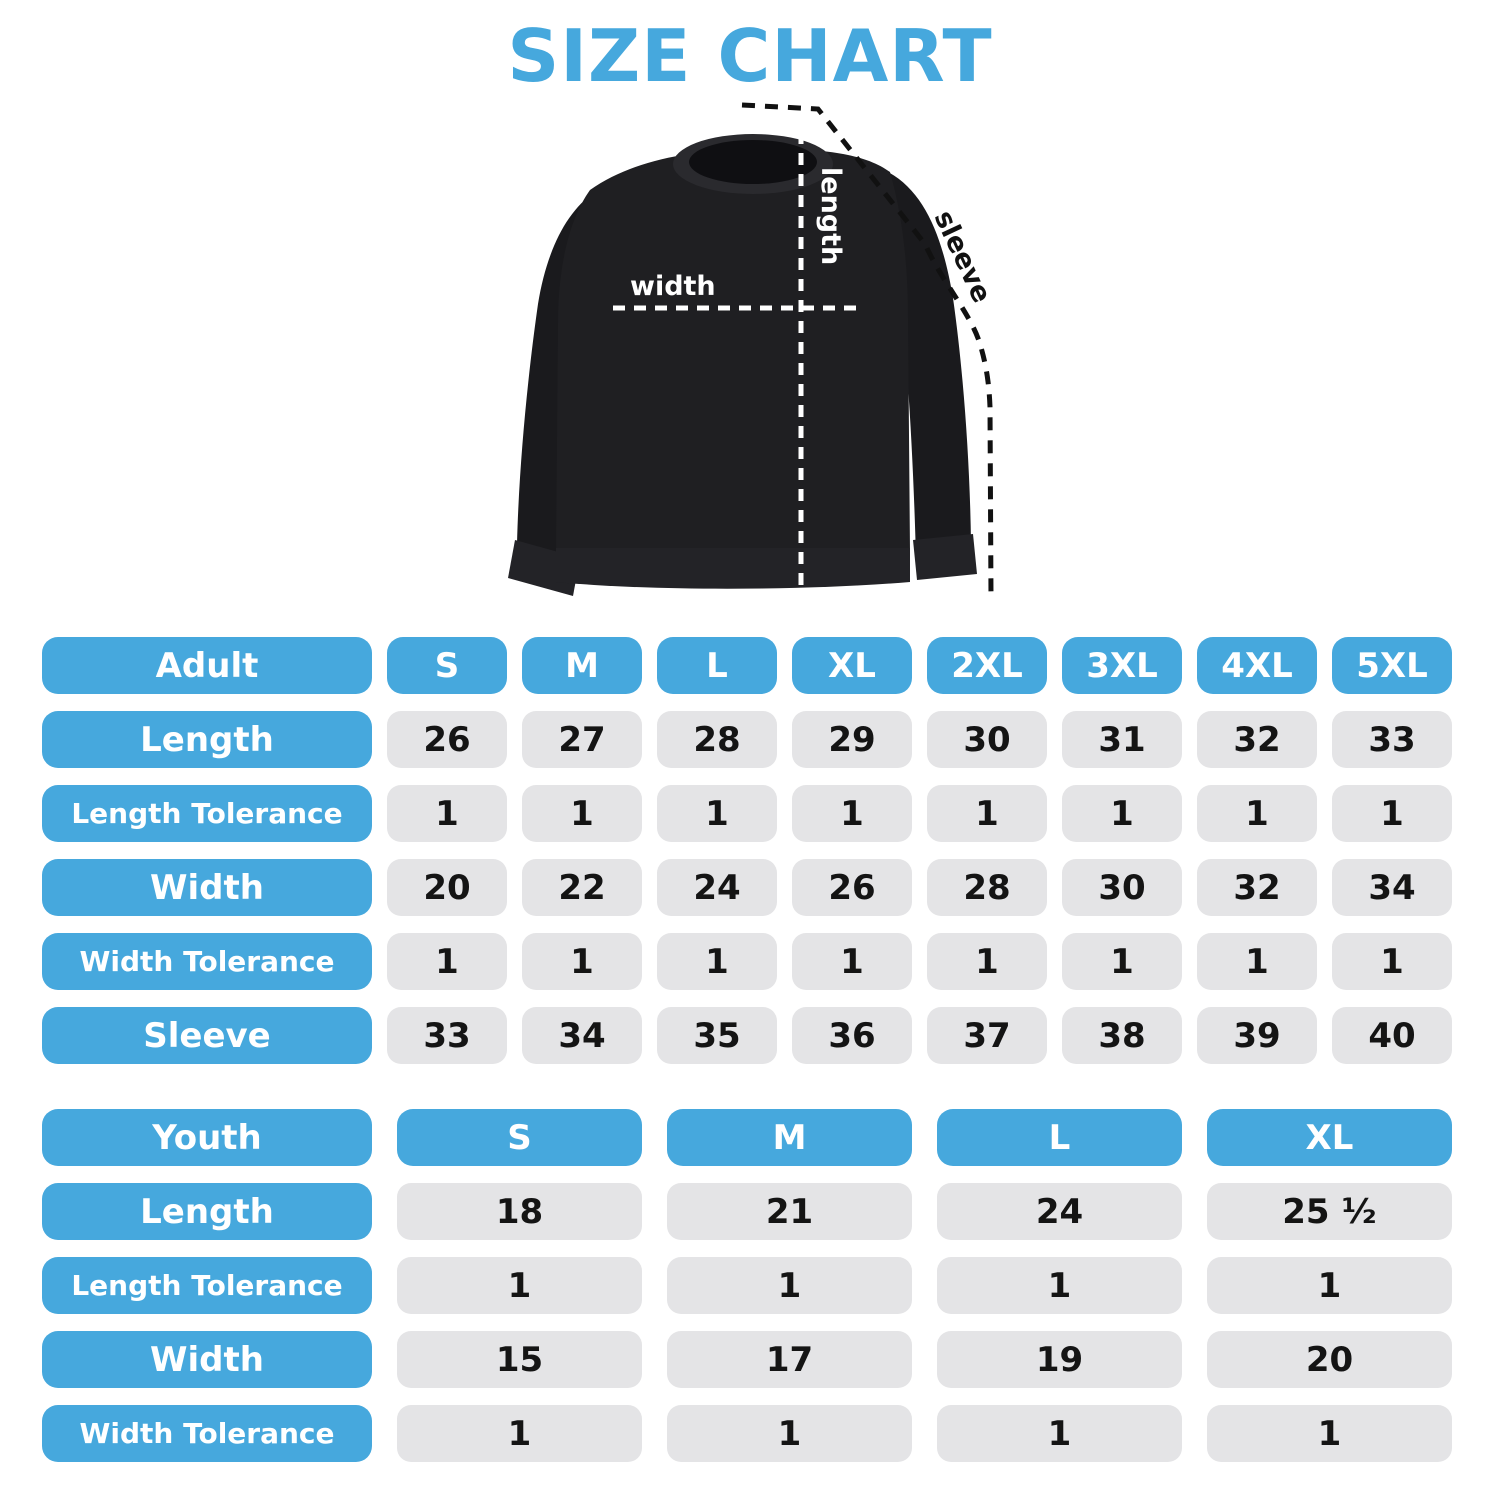  I want to click on row-label-cell: Sleeve, so click(207, 1035).